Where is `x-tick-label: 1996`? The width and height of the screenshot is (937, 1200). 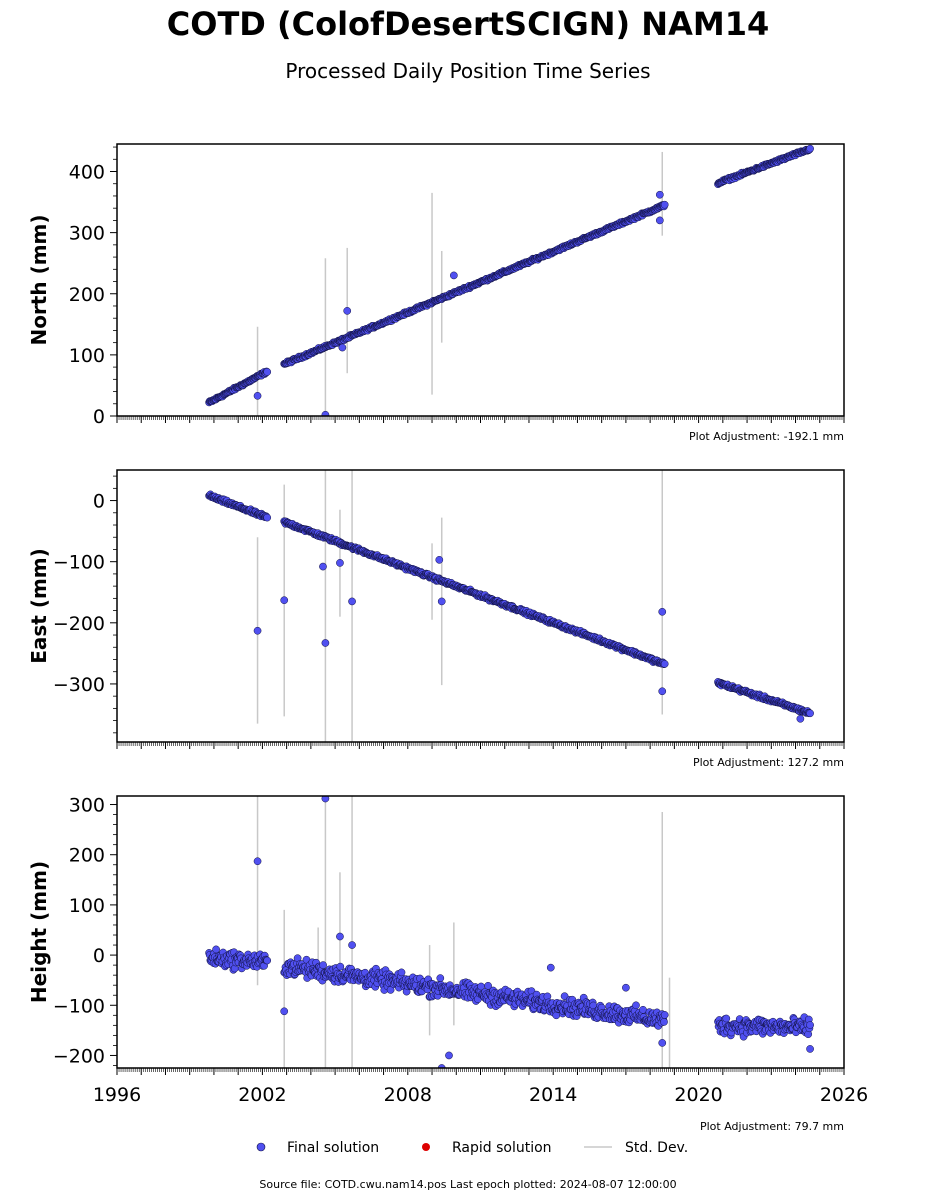
x-tick-label: 1996 is located at coordinates (117, 1095).